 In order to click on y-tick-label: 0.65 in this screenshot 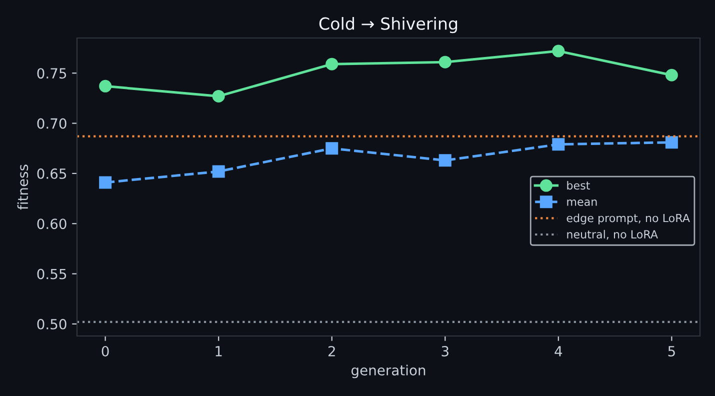, I will do `click(51, 173)`.